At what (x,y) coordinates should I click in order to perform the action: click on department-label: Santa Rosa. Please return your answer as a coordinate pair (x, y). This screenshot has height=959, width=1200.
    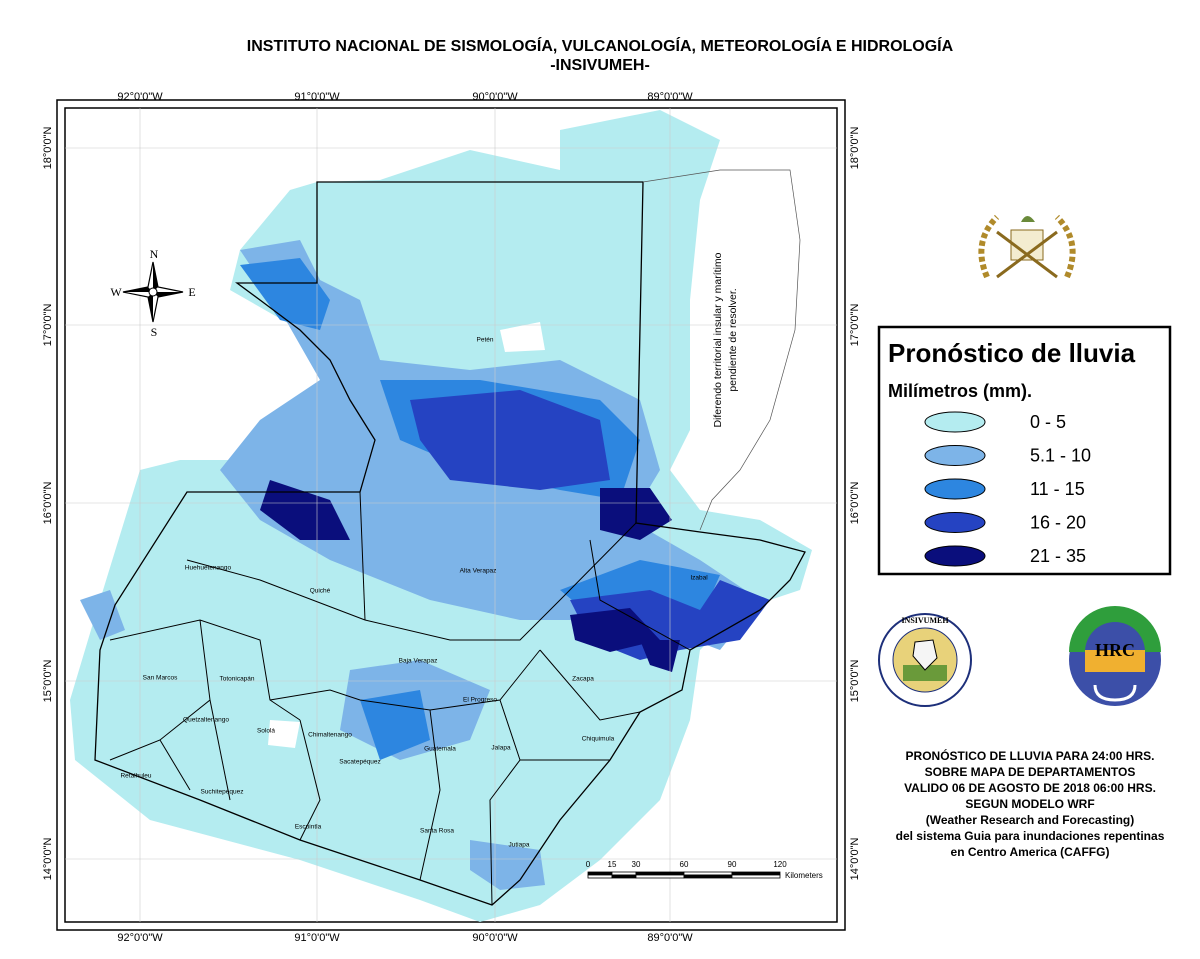
    Looking at the image, I should click on (437, 831).